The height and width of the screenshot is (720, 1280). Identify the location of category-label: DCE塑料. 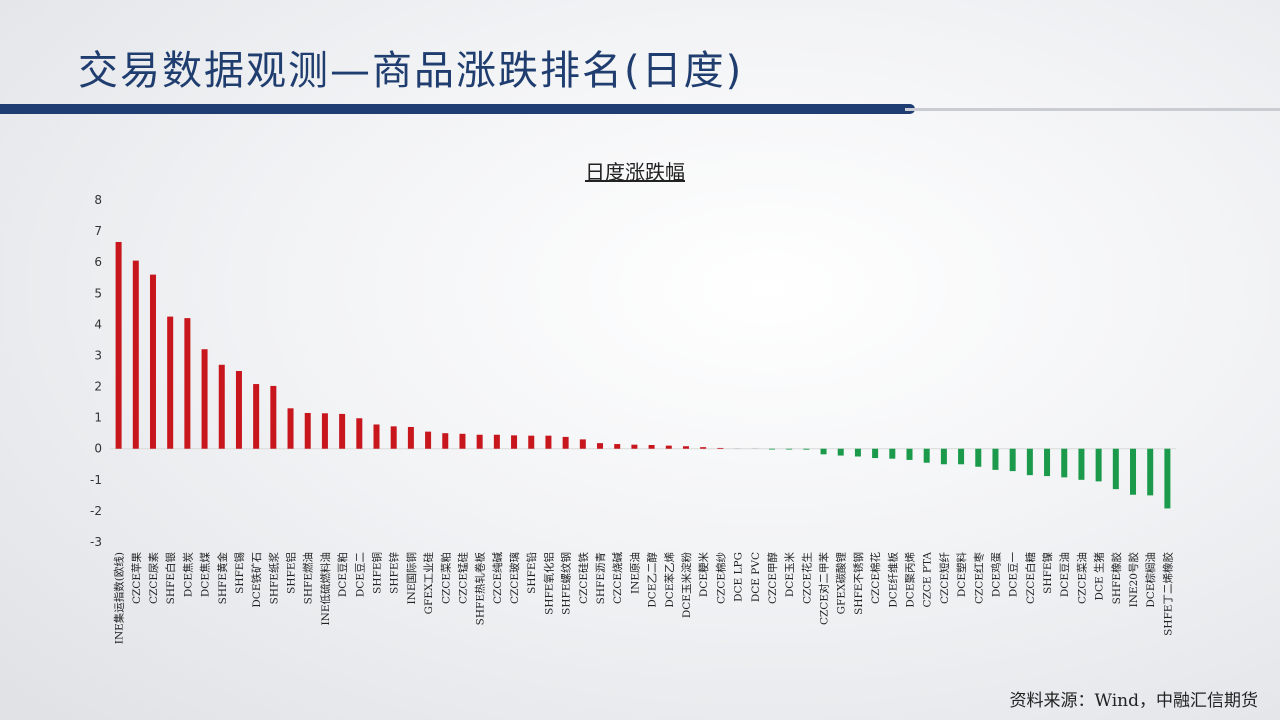
(961, 575).